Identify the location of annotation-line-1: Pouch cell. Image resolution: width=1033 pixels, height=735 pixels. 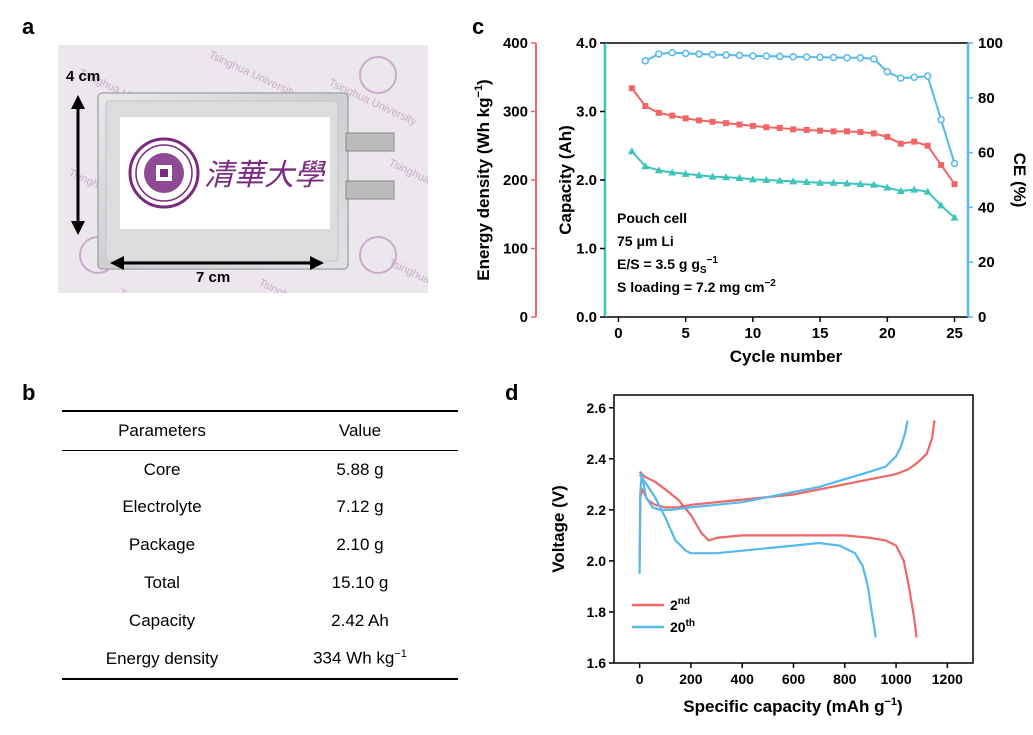
(652, 218).